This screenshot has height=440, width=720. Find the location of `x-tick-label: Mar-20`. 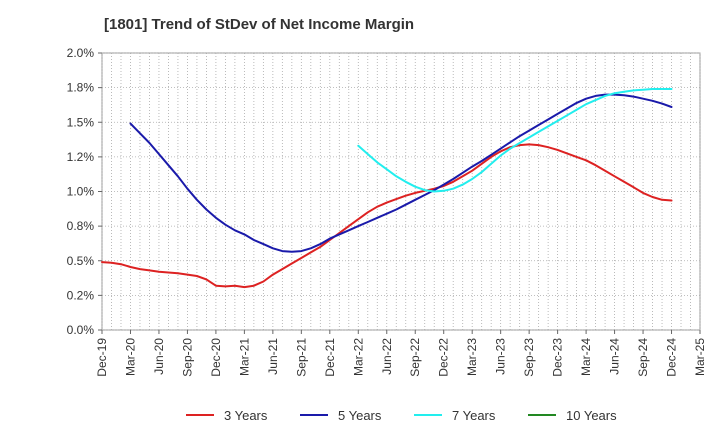

x-tick-label: Mar-20 is located at coordinates (130, 357).